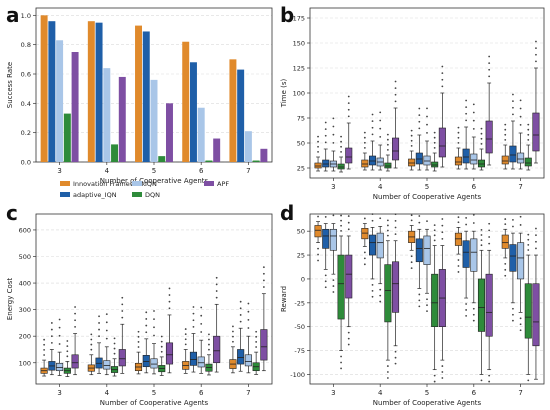 The width and height of the screenshot is (550, 410). I want to click on y-tick-label: 0, so click(303, 279).